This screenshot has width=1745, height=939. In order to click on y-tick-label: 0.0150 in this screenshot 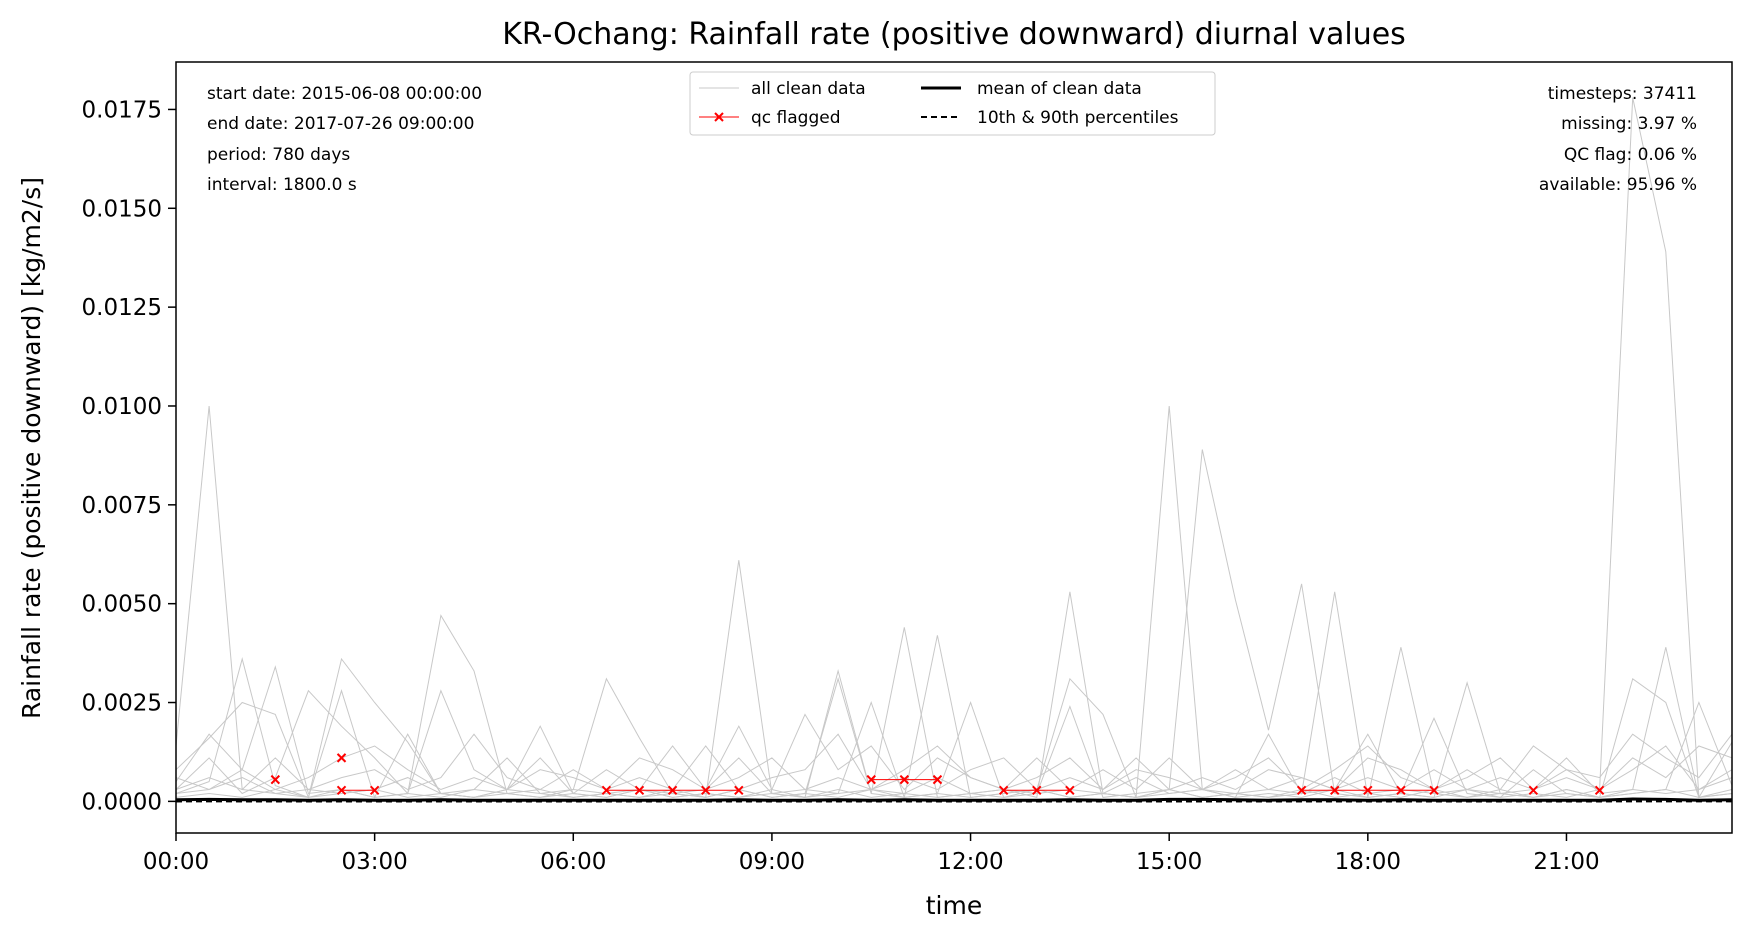, I will do `click(122, 209)`.